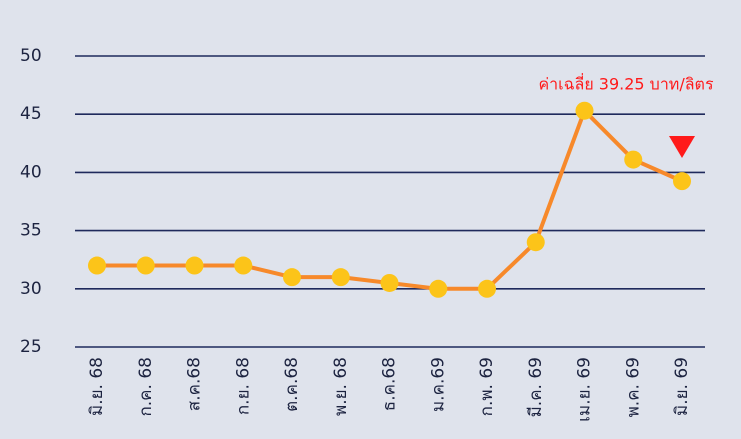  What do you see at coordinates (243, 386) in the screenshot?
I see `x-tick-label: ก.ย. 68` at bounding box center [243, 386].